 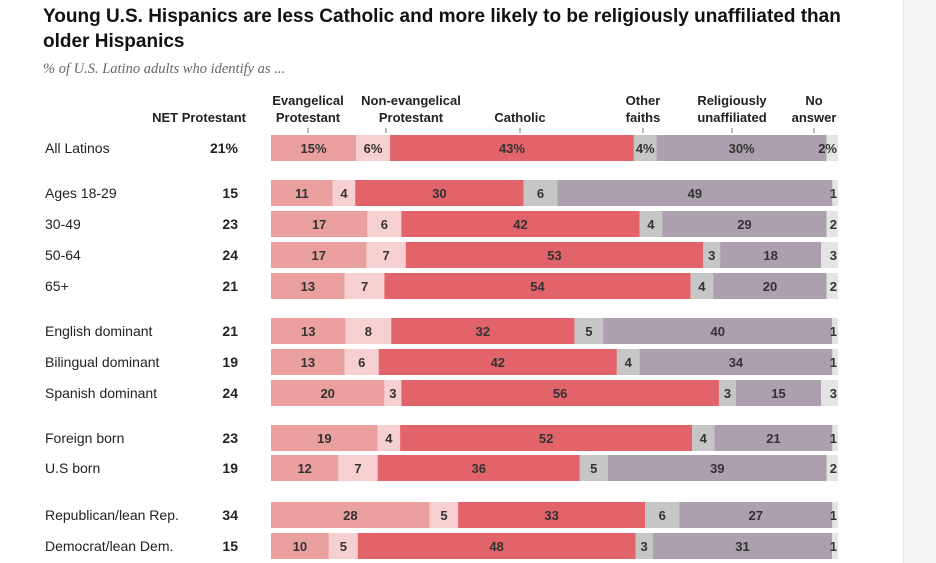 I want to click on data-label-evangelical: 11, so click(x=302, y=193).